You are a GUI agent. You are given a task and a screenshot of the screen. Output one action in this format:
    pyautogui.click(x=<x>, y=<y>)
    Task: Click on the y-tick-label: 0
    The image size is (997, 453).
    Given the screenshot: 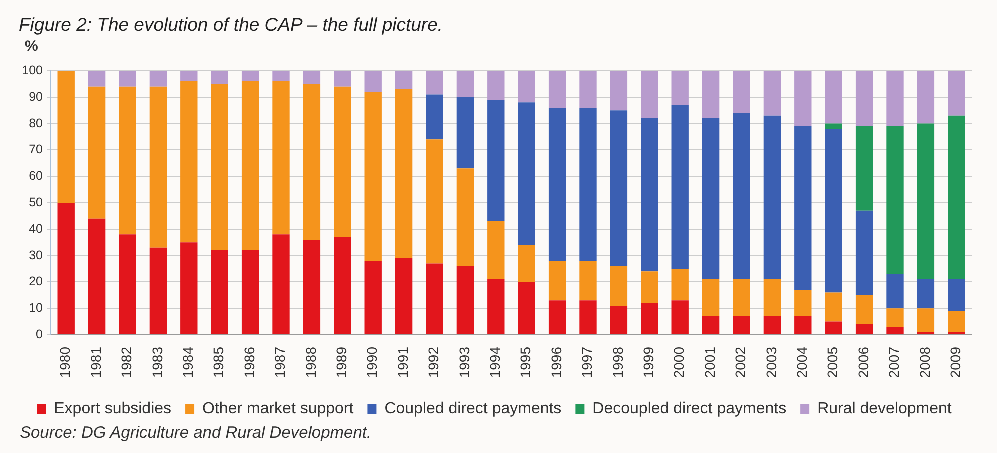 What is the action you would take?
    pyautogui.click(x=40, y=334)
    